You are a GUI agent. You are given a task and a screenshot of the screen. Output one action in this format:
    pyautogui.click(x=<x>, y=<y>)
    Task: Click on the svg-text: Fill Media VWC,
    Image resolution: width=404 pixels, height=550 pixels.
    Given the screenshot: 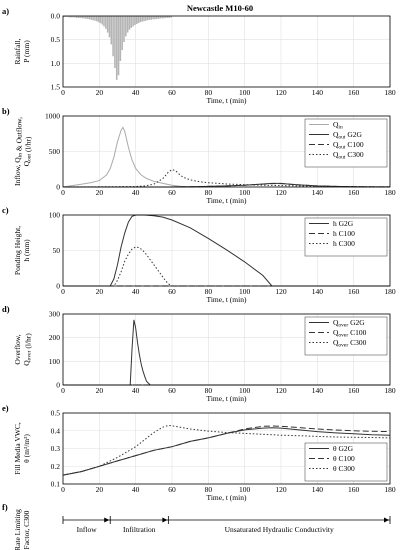 What is the action you would take?
    pyautogui.click(x=17, y=448)
    